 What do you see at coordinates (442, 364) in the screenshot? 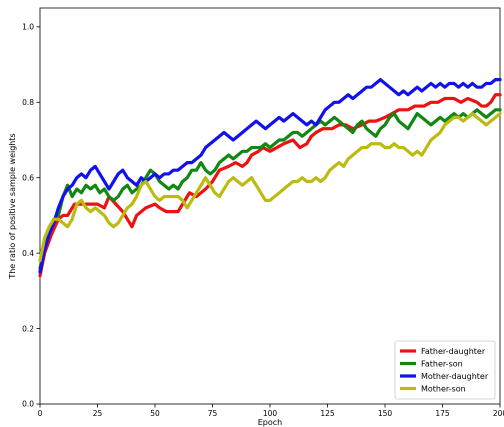
I see `legend-label: Father-son` at bounding box center [442, 364].